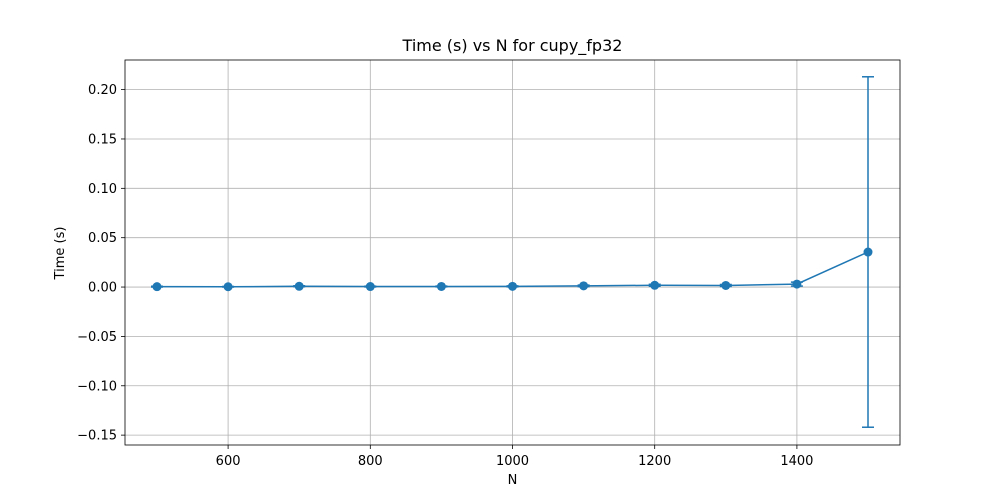 The width and height of the screenshot is (1000, 500). What do you see at coordinates (97, 386) in the screenshot?
I see `y-tick-label: −0.10` at bounding box center [97, 386].